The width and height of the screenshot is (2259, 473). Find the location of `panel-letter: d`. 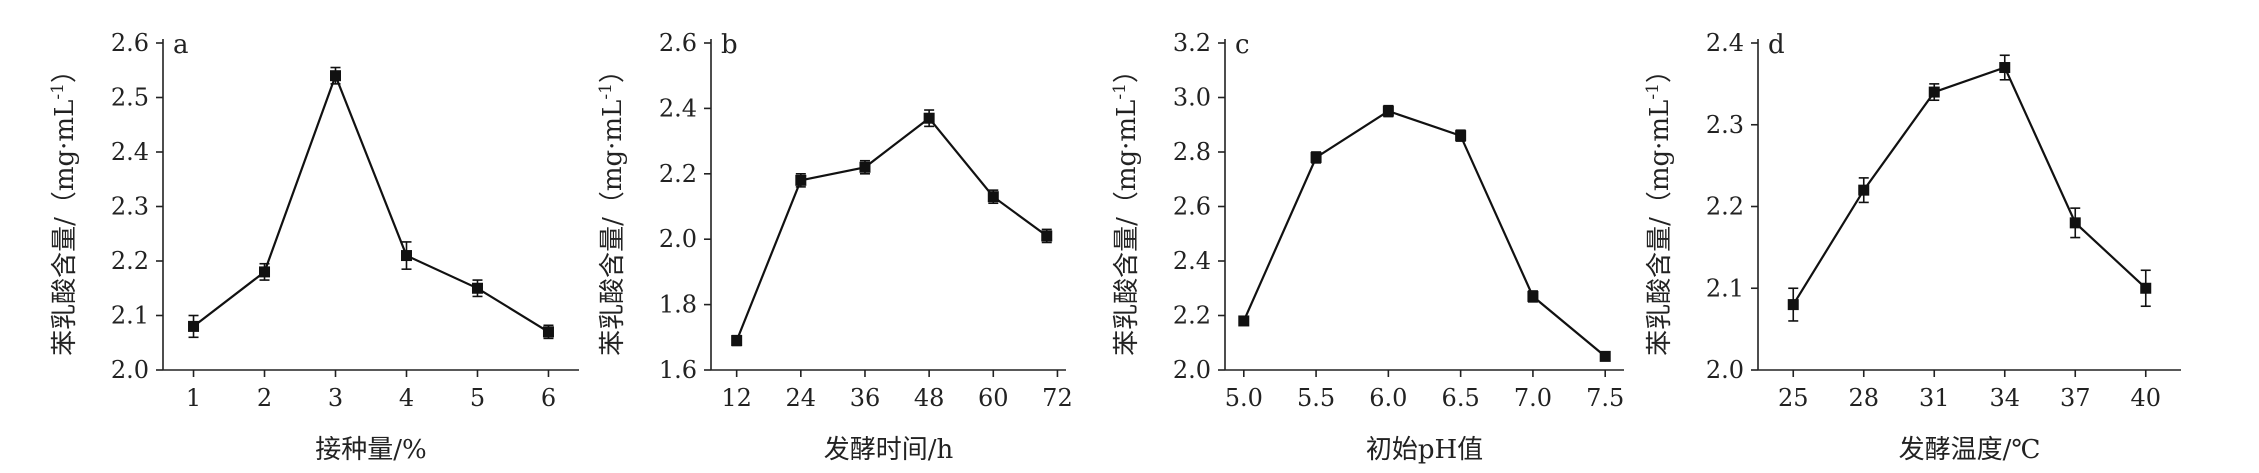

panel-letter: d is located at coordinates (1776, 45).